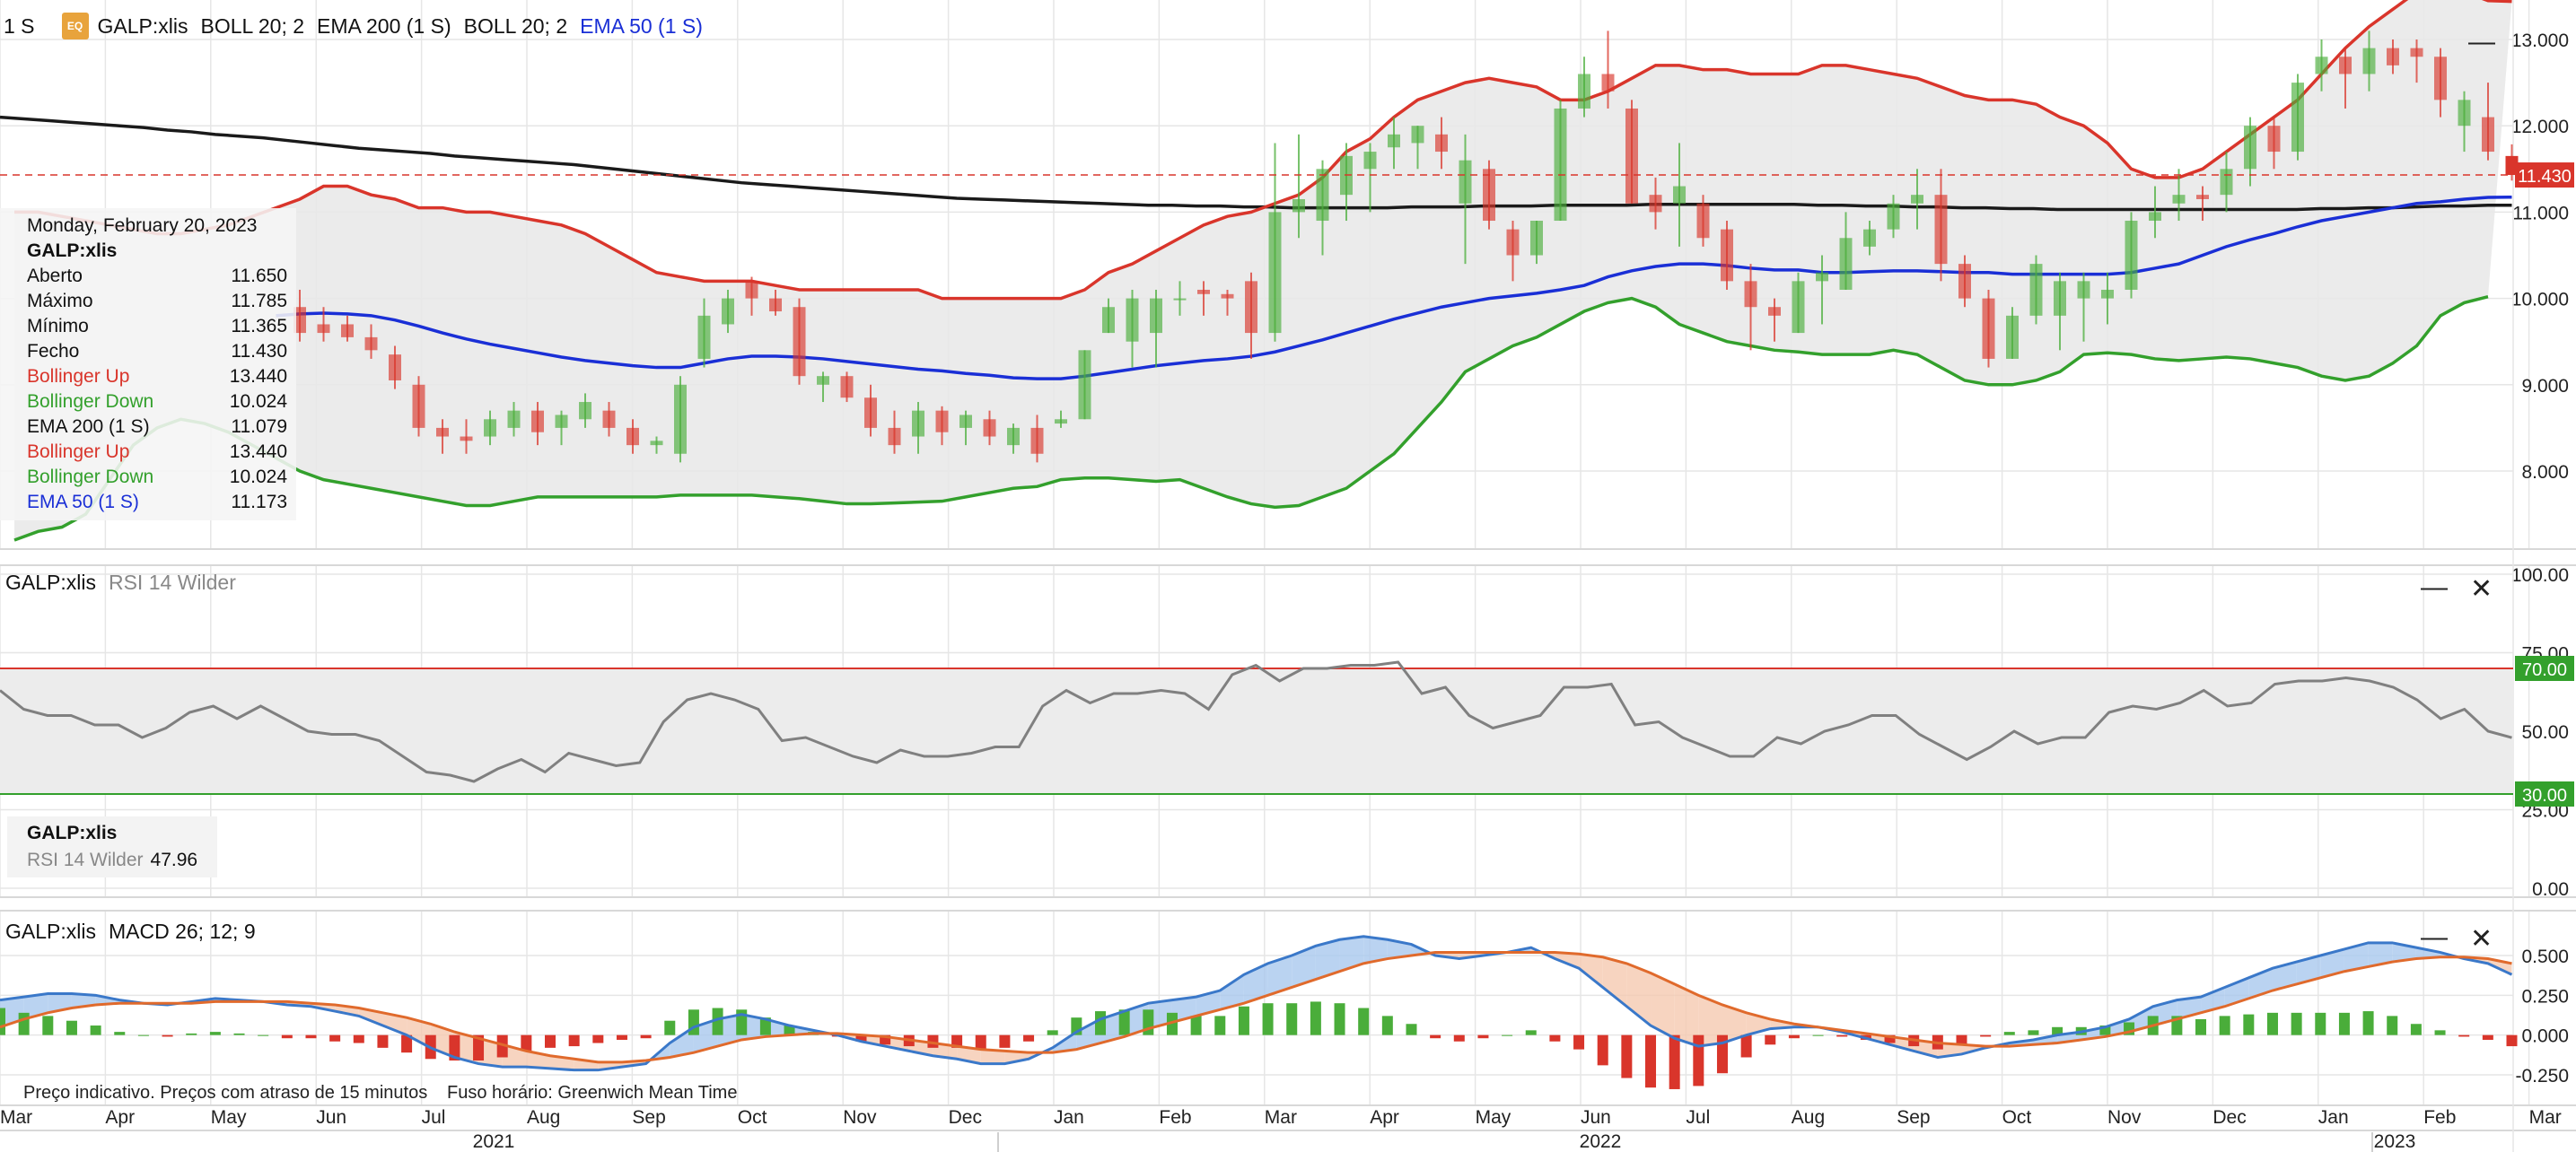 This screenshot has height=1152, width=2576. Describe the element at coordinates (259, 502) in the screenshot. I see `tooltip-row-value: 11.173` at that location.